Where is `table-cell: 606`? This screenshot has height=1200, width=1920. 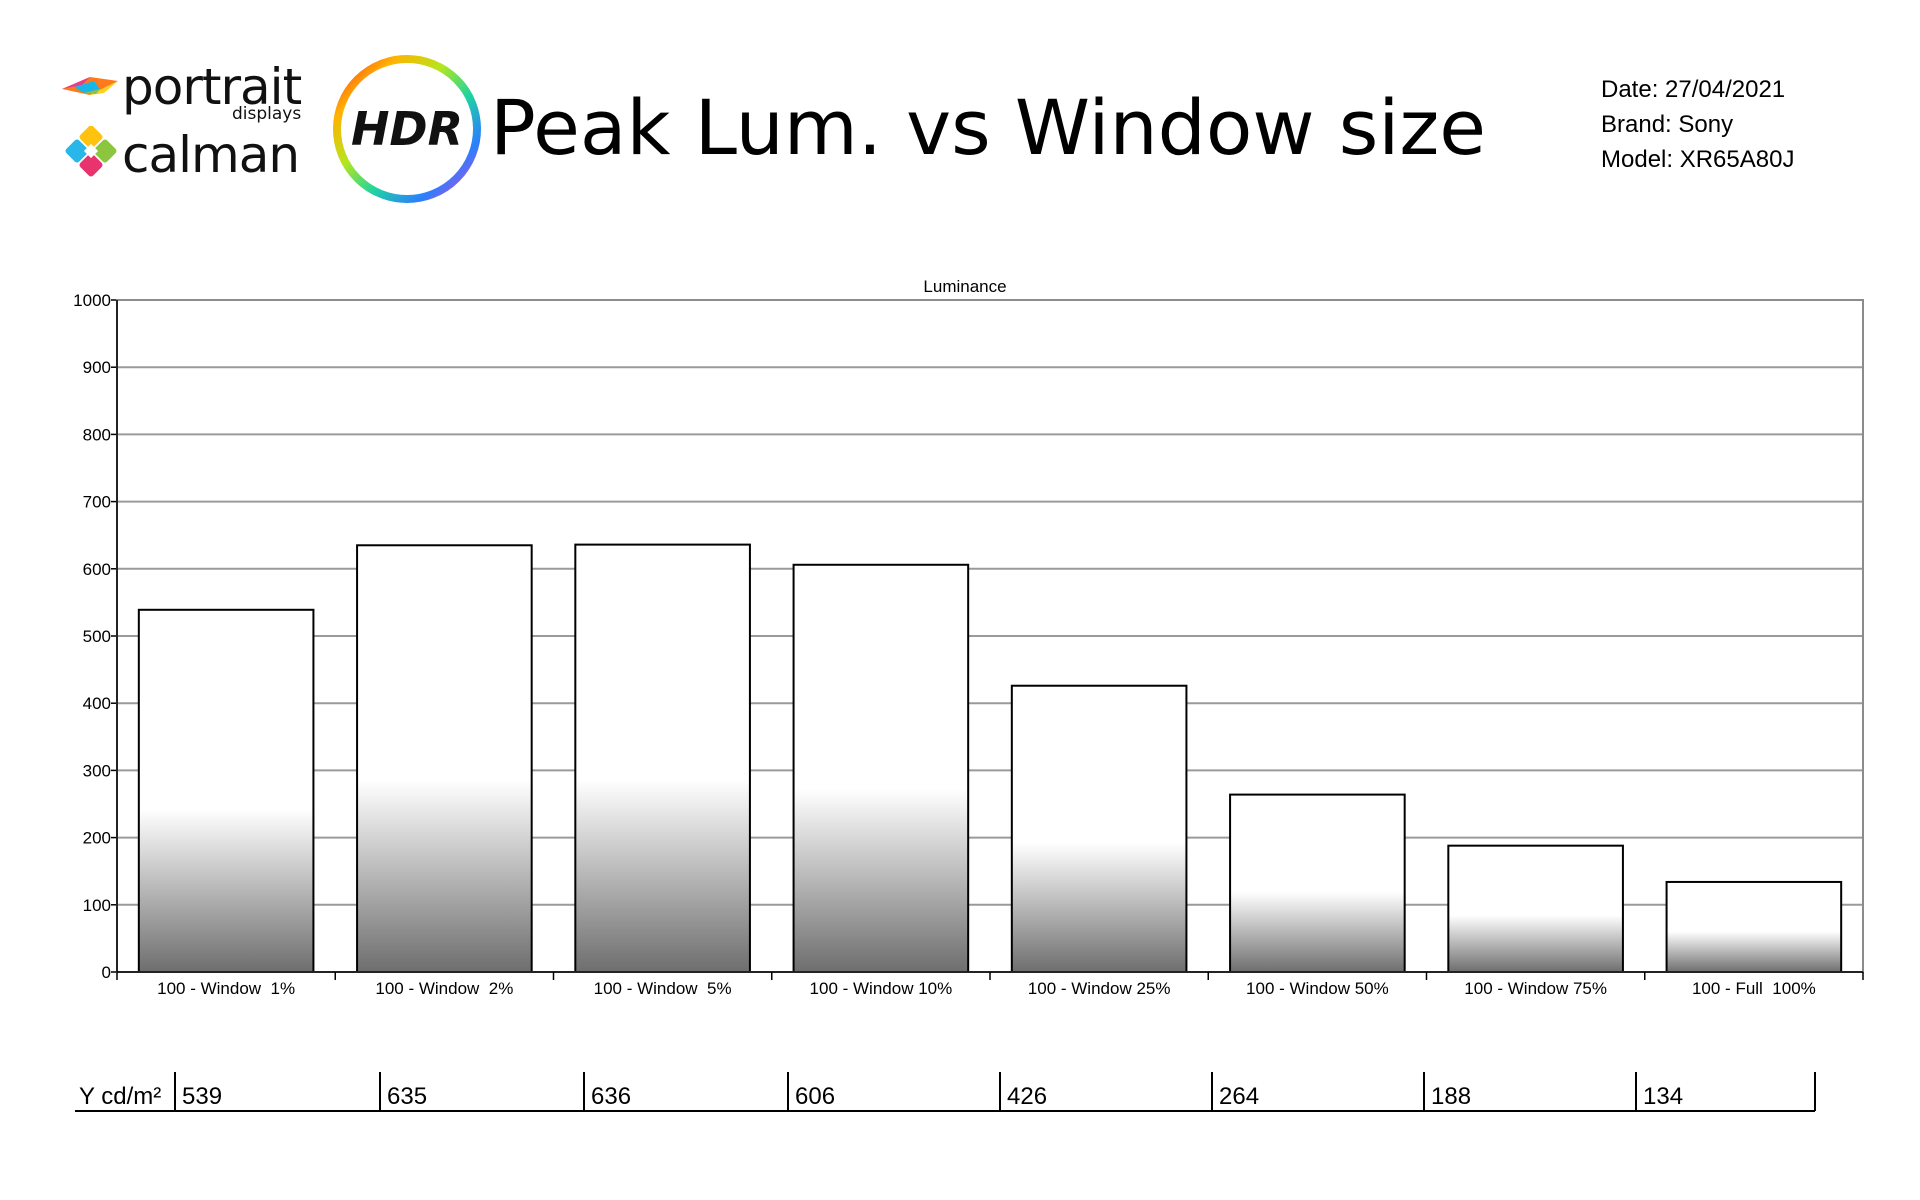
table-cell: 606 is located at coordinates (815, 1096).